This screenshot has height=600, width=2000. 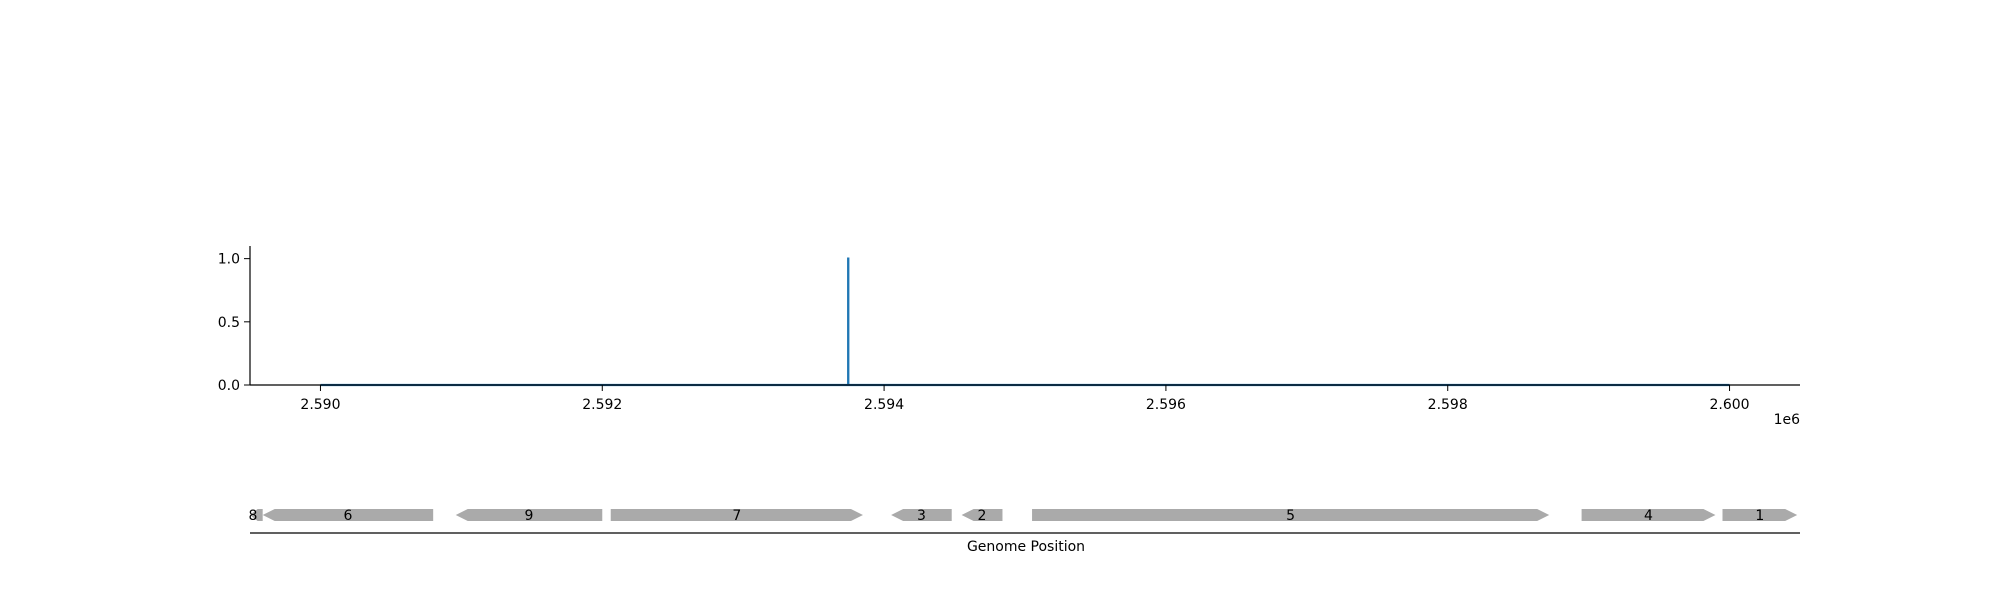 I want to click on gene-label: 3, so click(x=921, y=516).